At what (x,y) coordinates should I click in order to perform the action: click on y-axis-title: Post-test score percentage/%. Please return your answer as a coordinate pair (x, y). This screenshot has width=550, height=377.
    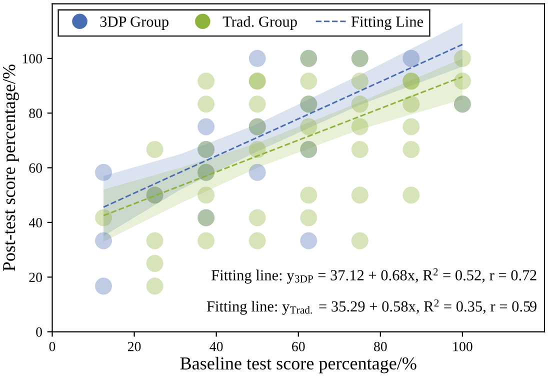
    Looking at the image, I should click on (11, 168).